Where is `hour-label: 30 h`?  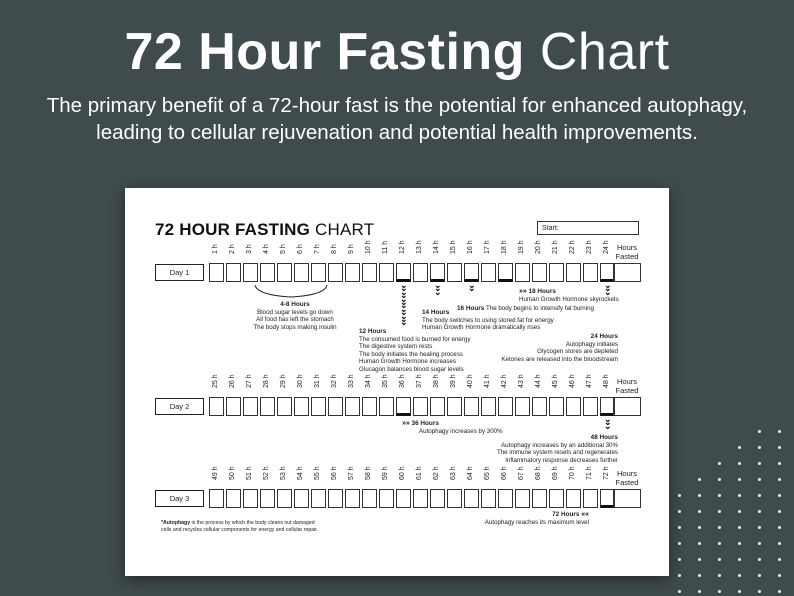
hour-label: 30 h is located at coordinates (300, 381).